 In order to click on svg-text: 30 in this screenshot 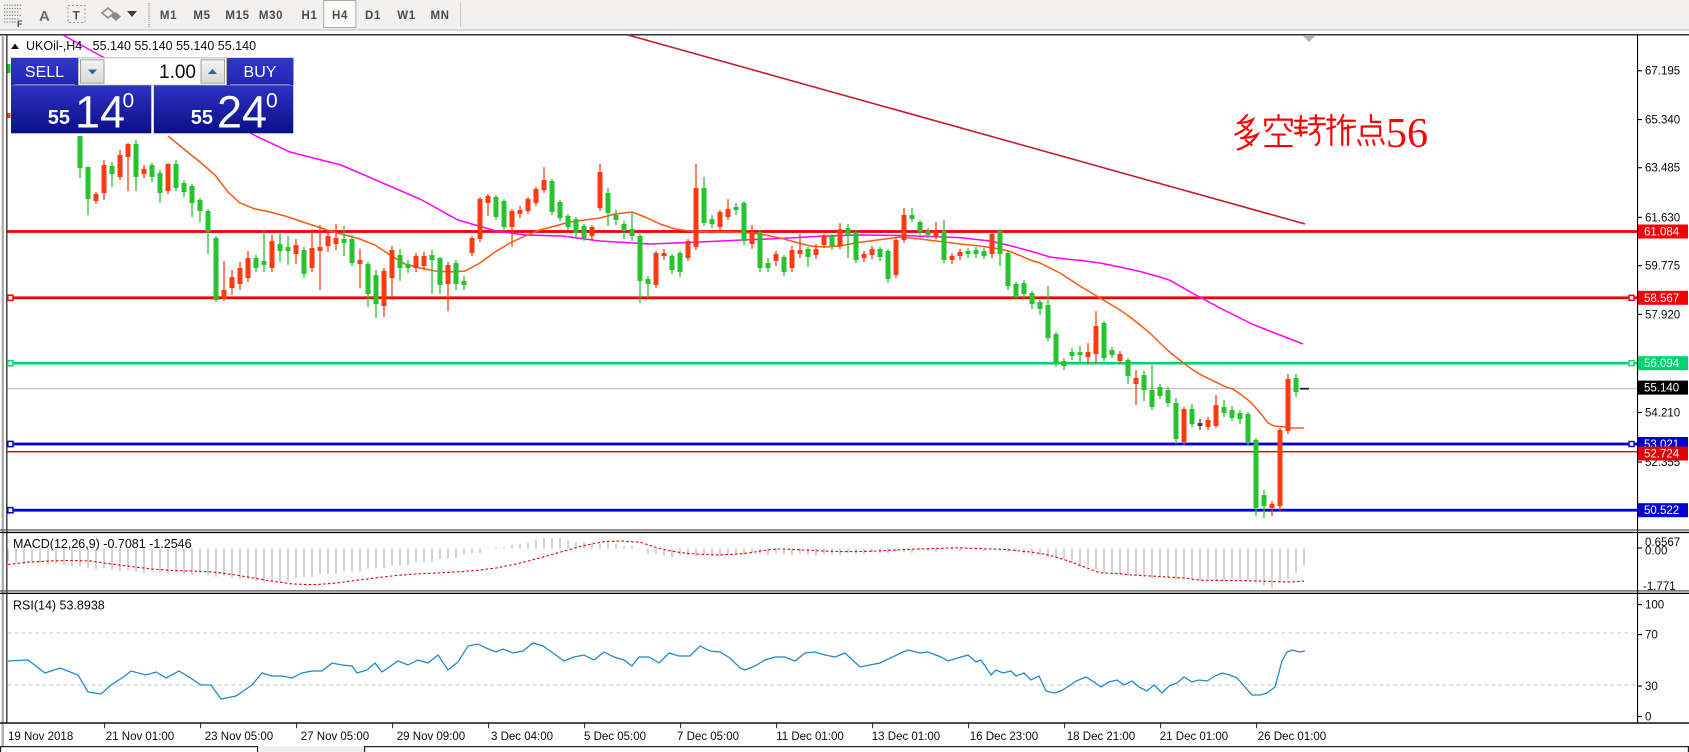, I will do `click(1651, 687)`.